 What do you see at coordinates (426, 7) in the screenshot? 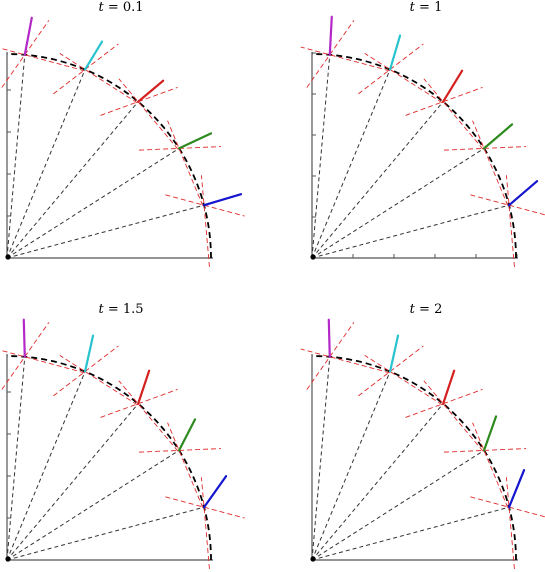
I see `panel-title: t = 1` at bounding box center [426, 7].